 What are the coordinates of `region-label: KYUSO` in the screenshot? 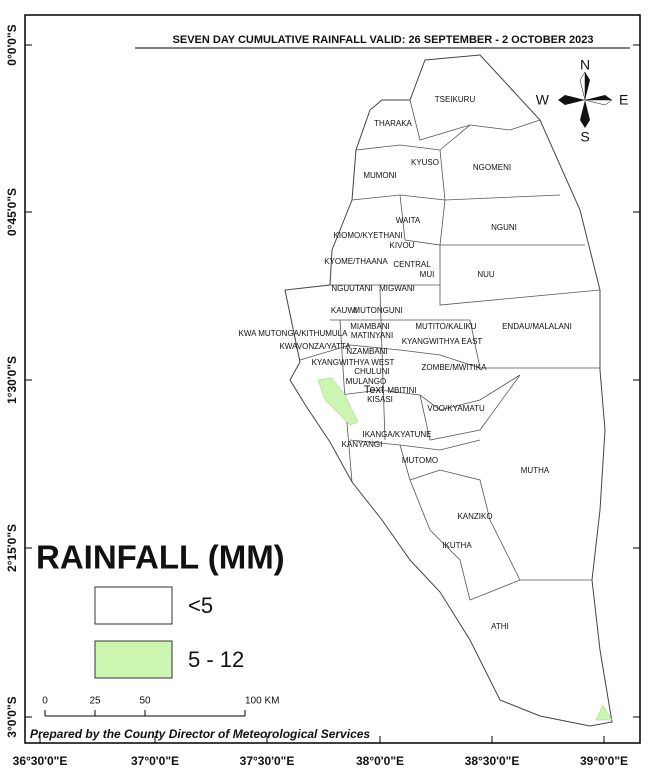 It's located at (425, 162).